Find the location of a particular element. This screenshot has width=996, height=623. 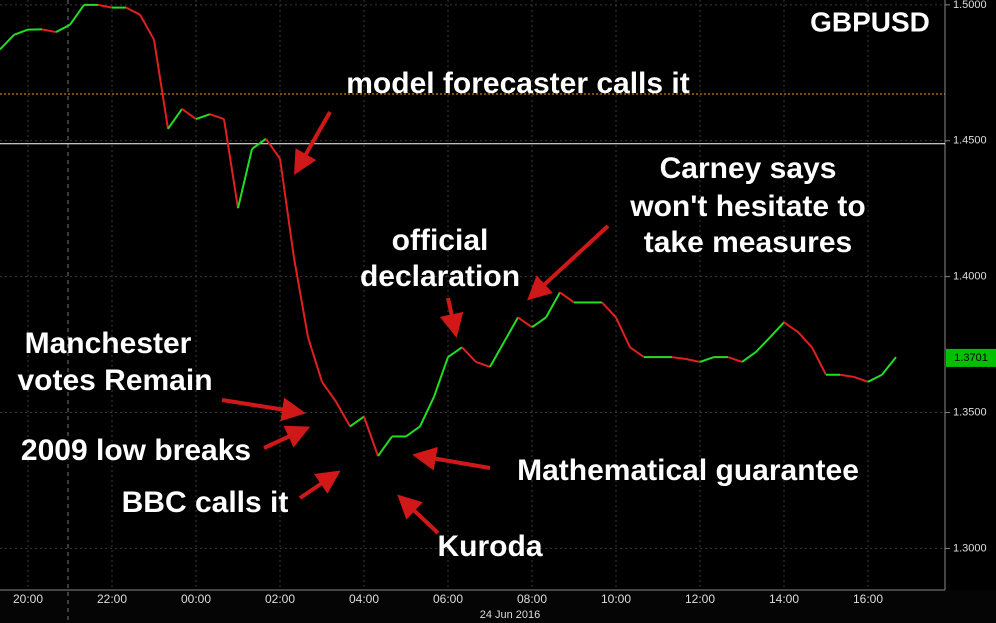

x-tick-label: 06:00 is located at coordinates (448, 599).